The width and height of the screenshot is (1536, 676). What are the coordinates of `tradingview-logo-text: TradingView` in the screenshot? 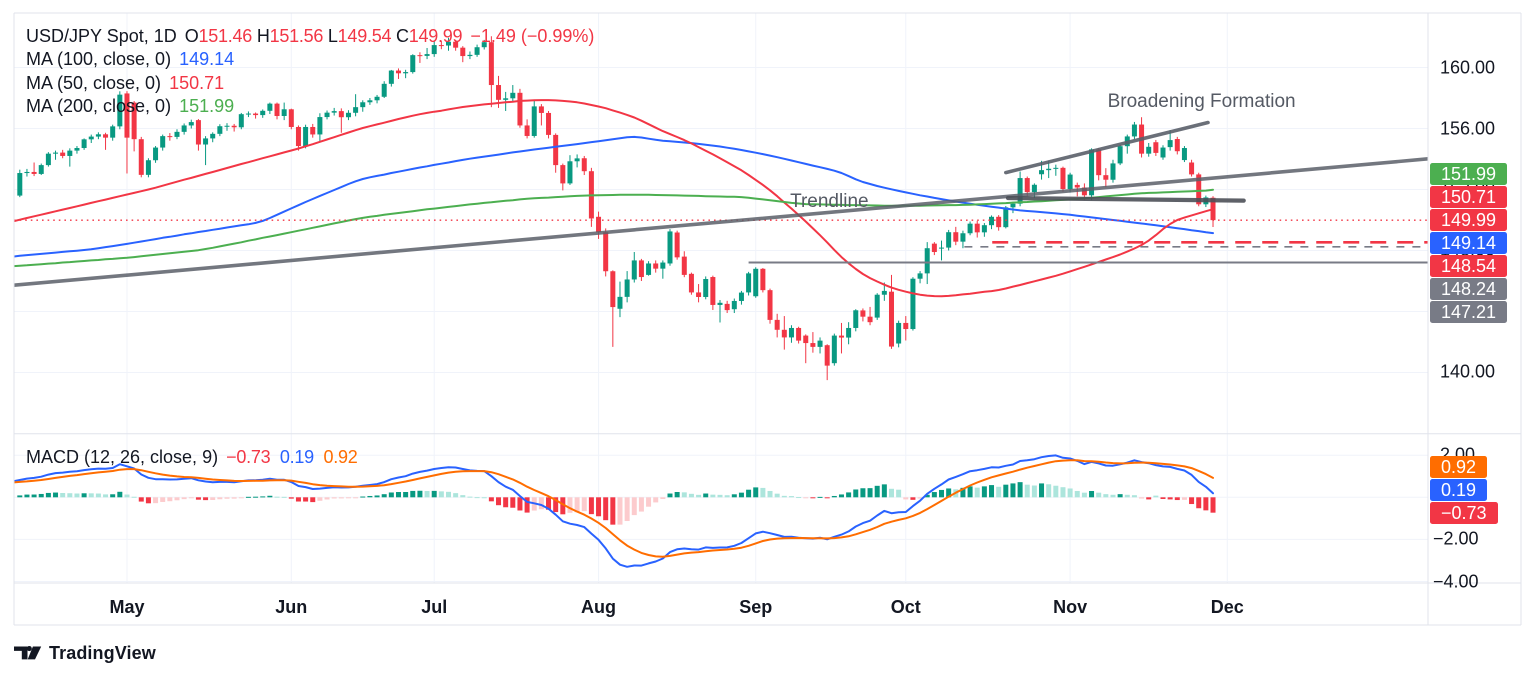 It's located at (102, 653).